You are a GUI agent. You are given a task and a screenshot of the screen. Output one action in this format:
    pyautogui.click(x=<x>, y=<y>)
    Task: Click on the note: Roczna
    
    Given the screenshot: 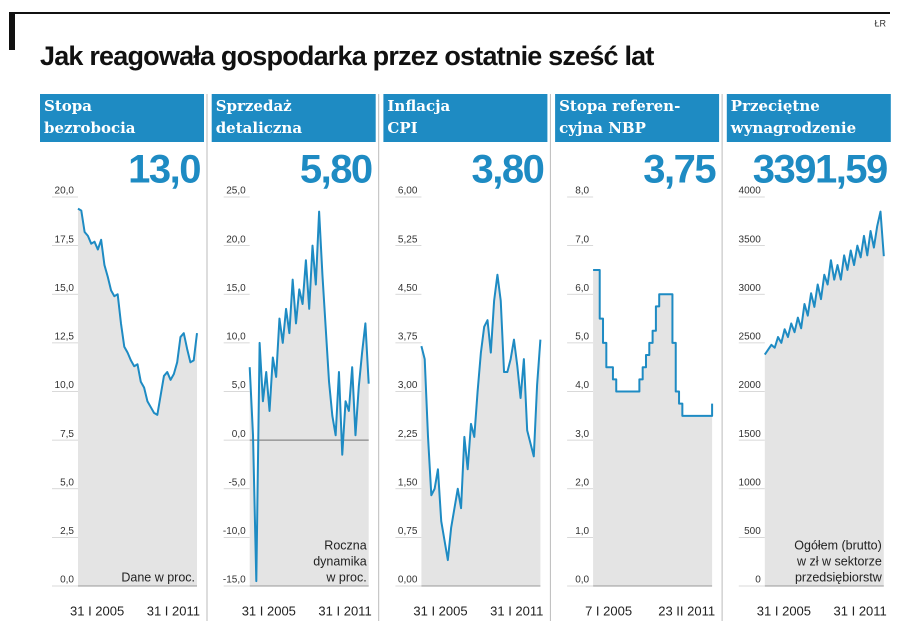 What is the action you would take?
    pyautogui.click(x=345, y=545)
    